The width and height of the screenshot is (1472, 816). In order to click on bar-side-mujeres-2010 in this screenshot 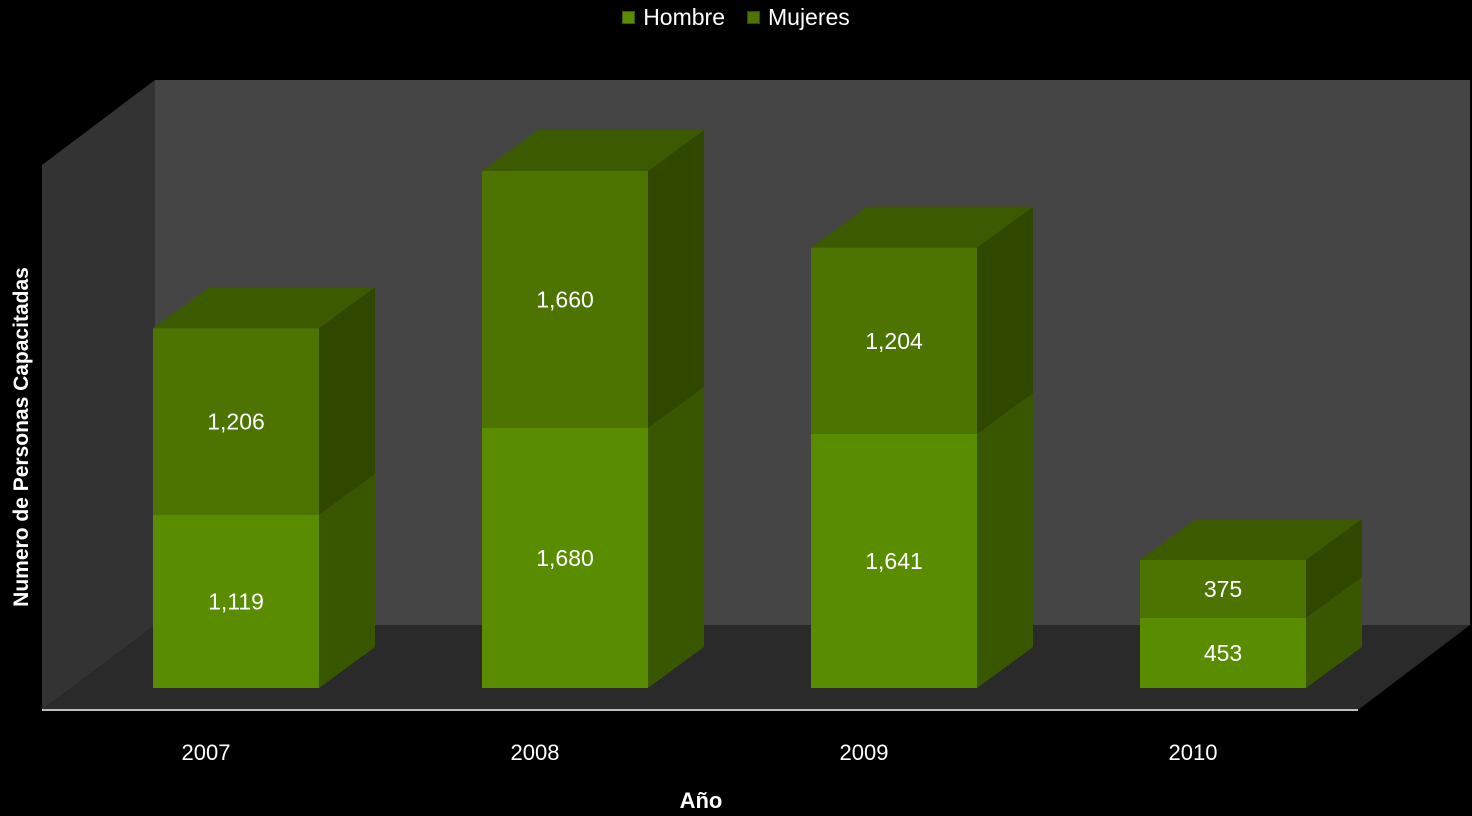, I will do `click(1334, 568)`.